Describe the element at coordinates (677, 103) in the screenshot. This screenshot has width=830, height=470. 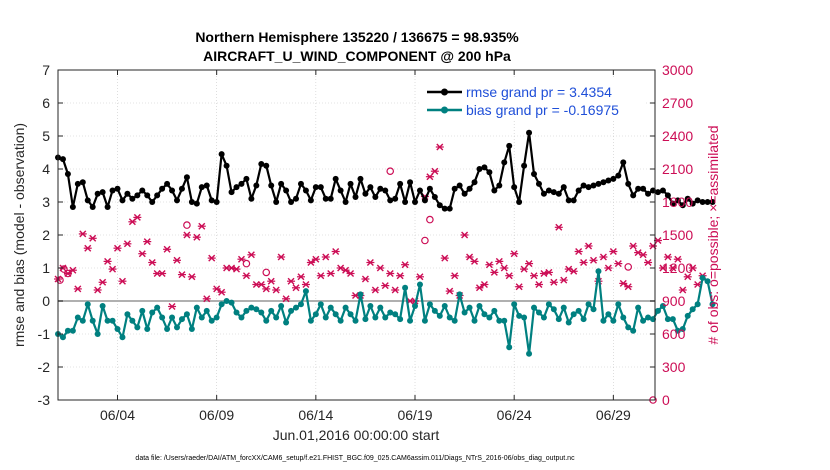
I see `y-tick-label-right: 2700` at that location.